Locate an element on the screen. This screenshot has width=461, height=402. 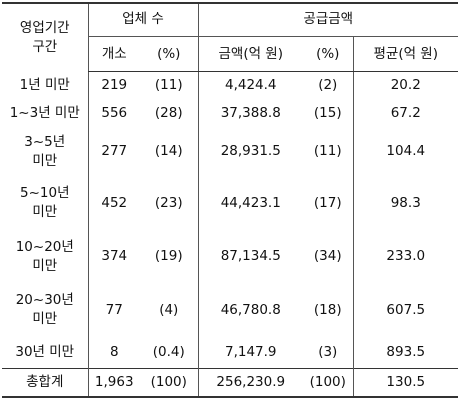
amount-cell: 4,424.4 is located at coordinates (250, 85).